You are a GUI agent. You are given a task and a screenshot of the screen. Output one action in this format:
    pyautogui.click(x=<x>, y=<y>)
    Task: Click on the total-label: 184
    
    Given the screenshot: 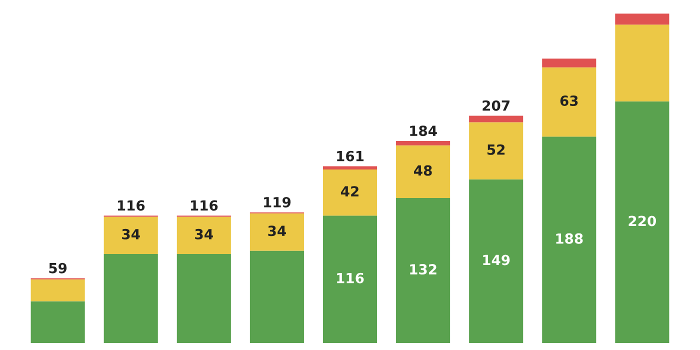 What is the action you would take?
    pyautogui.click(x=423, y=131)
    